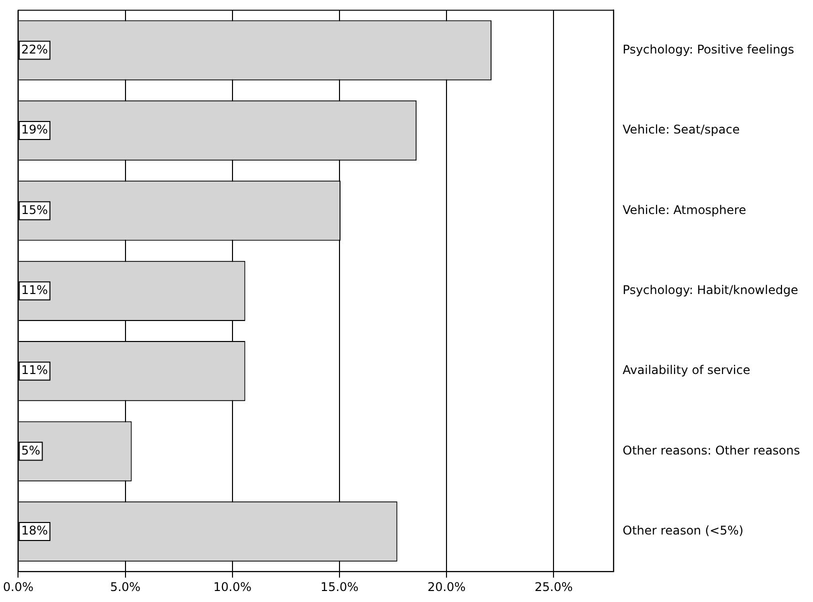 The height and width of the screenshot is (602, 813). I want to click on data-label: 22%, so click(34, 49).